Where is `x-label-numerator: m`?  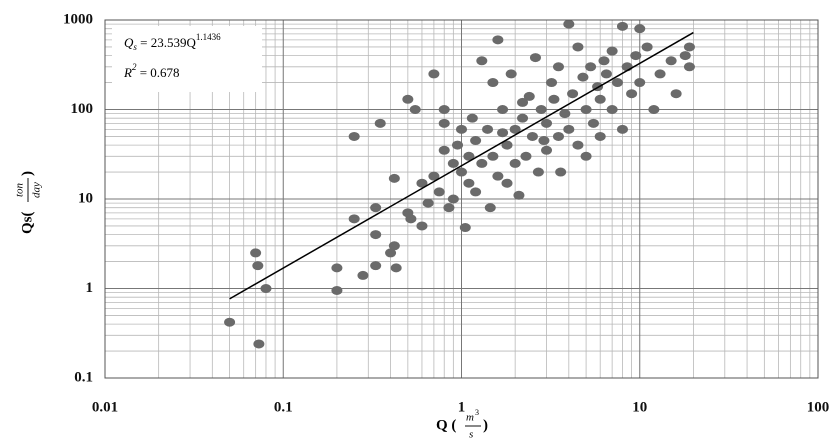
x-label-numerator: m is located at coordinates (470, 418).